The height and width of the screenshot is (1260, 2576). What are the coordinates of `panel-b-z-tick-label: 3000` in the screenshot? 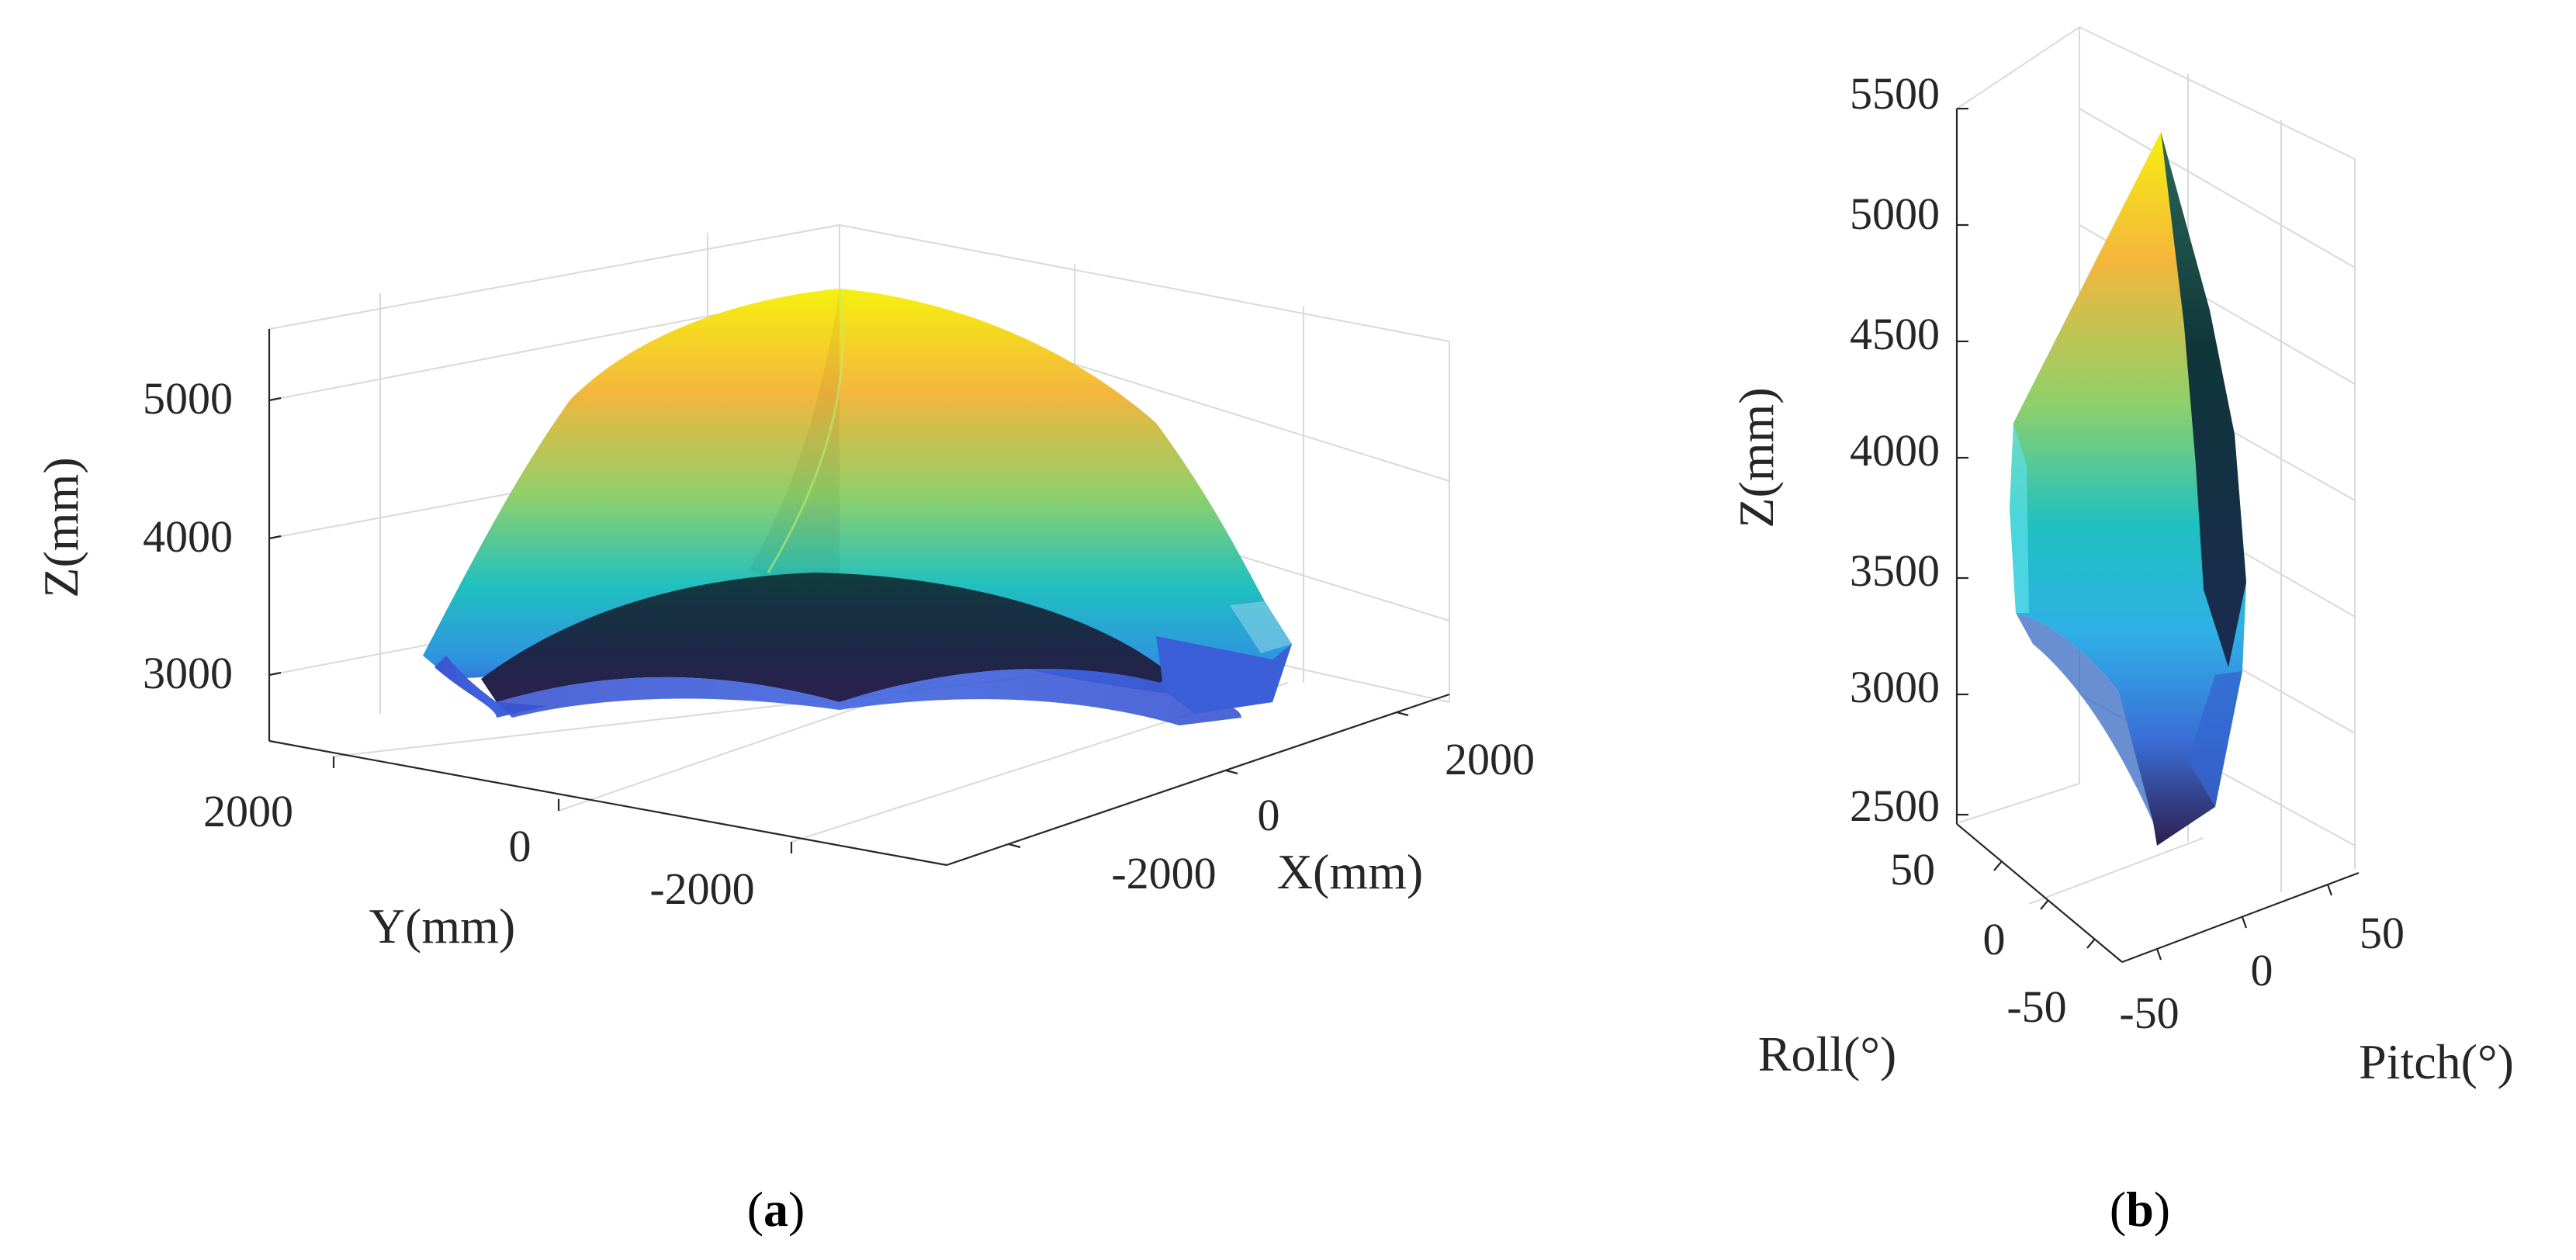 It's located at (1895, 687).